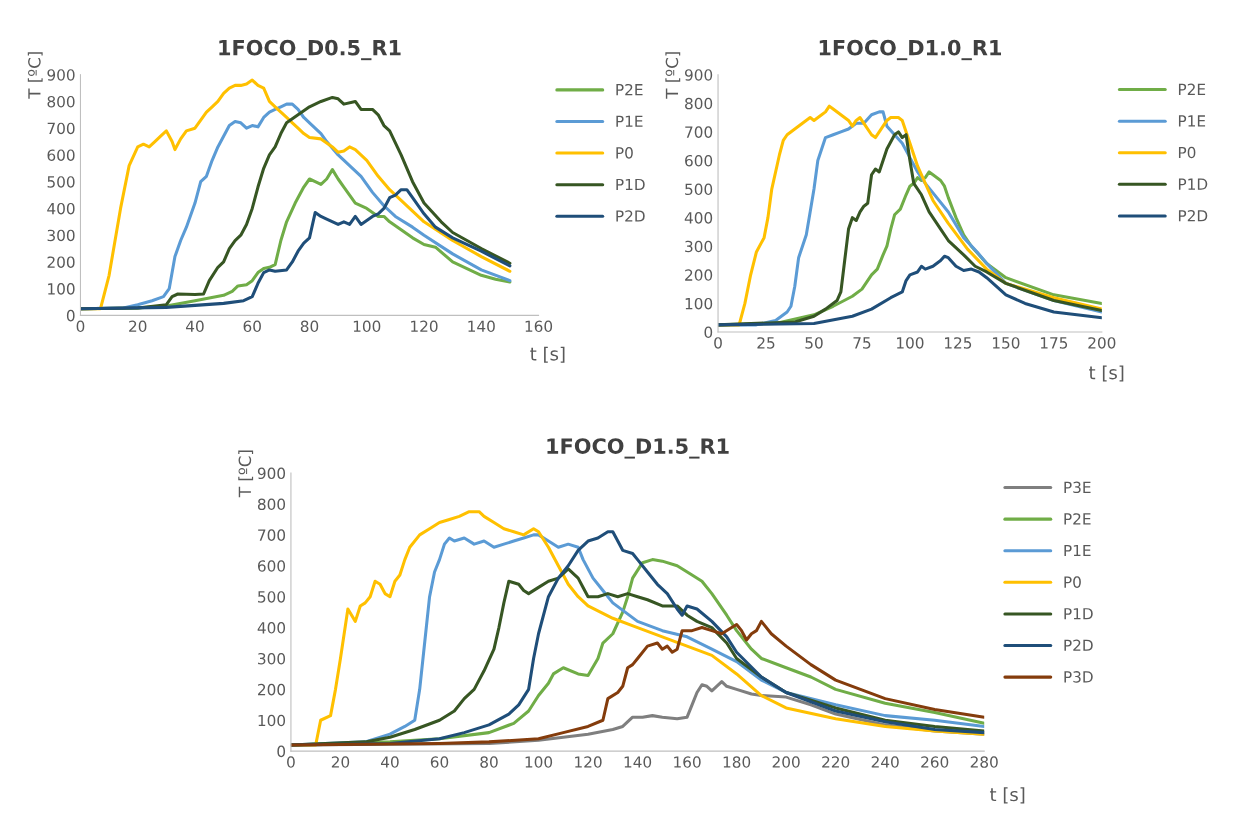 The height and width of the screenshot is (830, 1238). What do you see at coordinates (958, 343) in the screenshot?
I see `x-tick-label: 125` at bounding box center [958, 343].